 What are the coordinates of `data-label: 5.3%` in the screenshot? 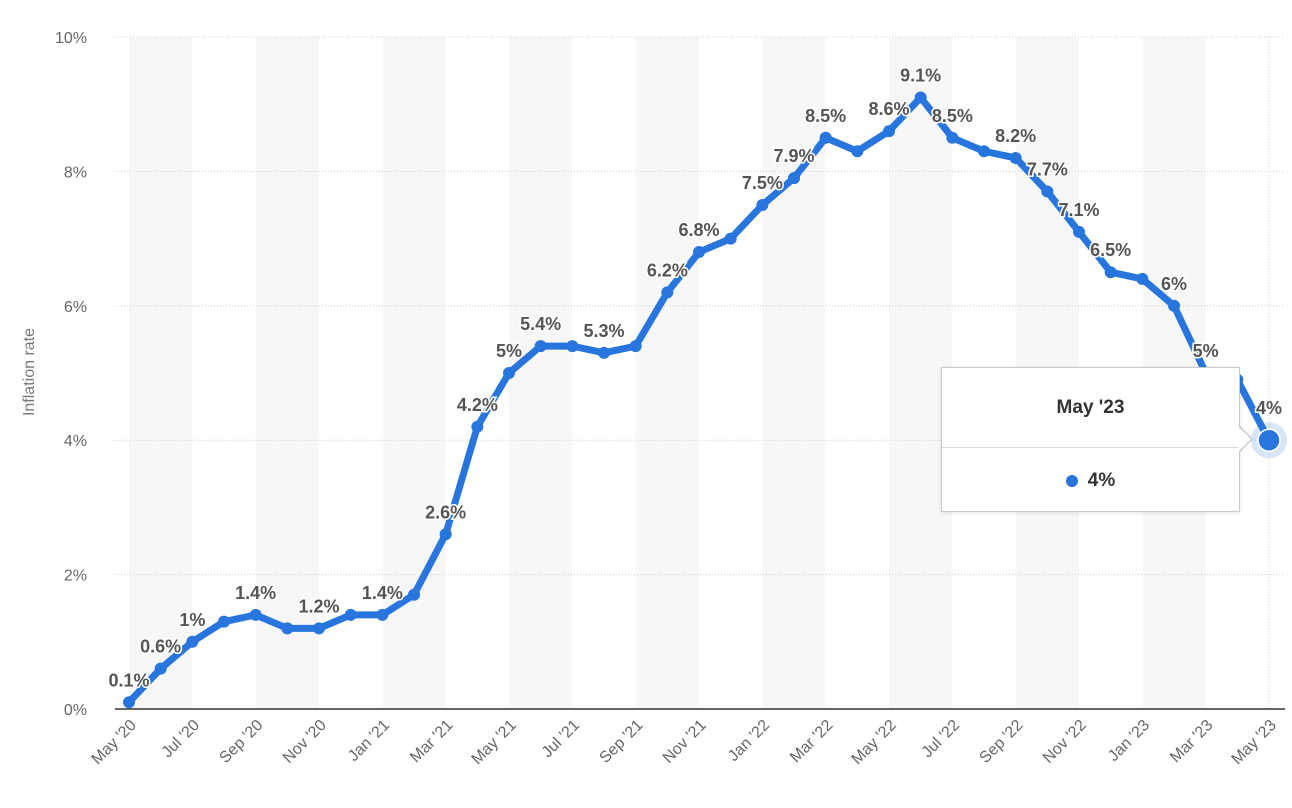 It's located at (603, 331).